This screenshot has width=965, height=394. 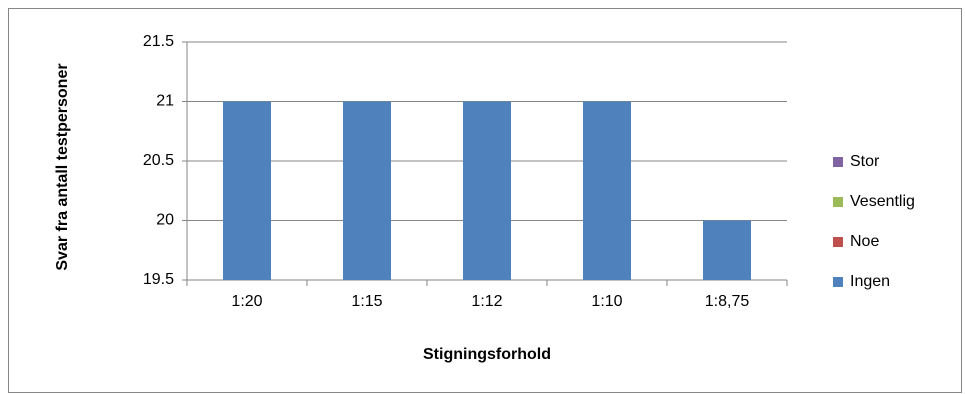 I want to click on legend-label: Vesentlig, so click(x=882, y=201).